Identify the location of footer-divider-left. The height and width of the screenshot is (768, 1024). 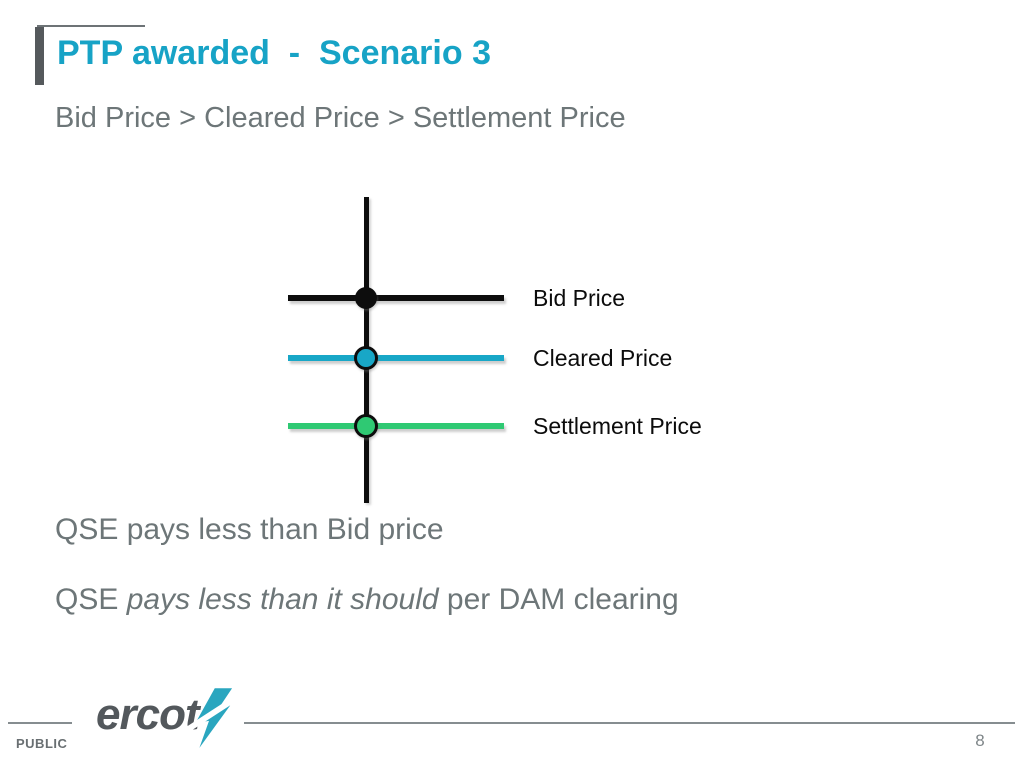
(40, 723).